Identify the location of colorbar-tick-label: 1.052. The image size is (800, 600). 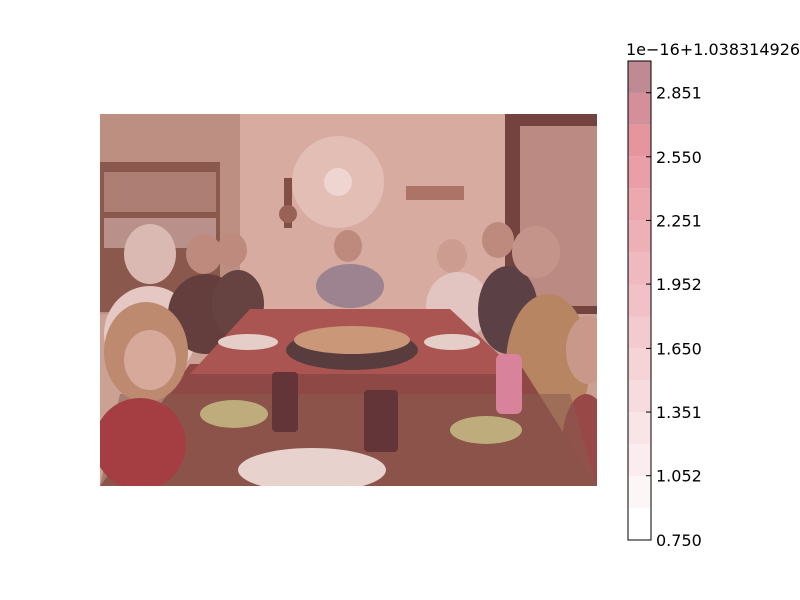
(679, 476).